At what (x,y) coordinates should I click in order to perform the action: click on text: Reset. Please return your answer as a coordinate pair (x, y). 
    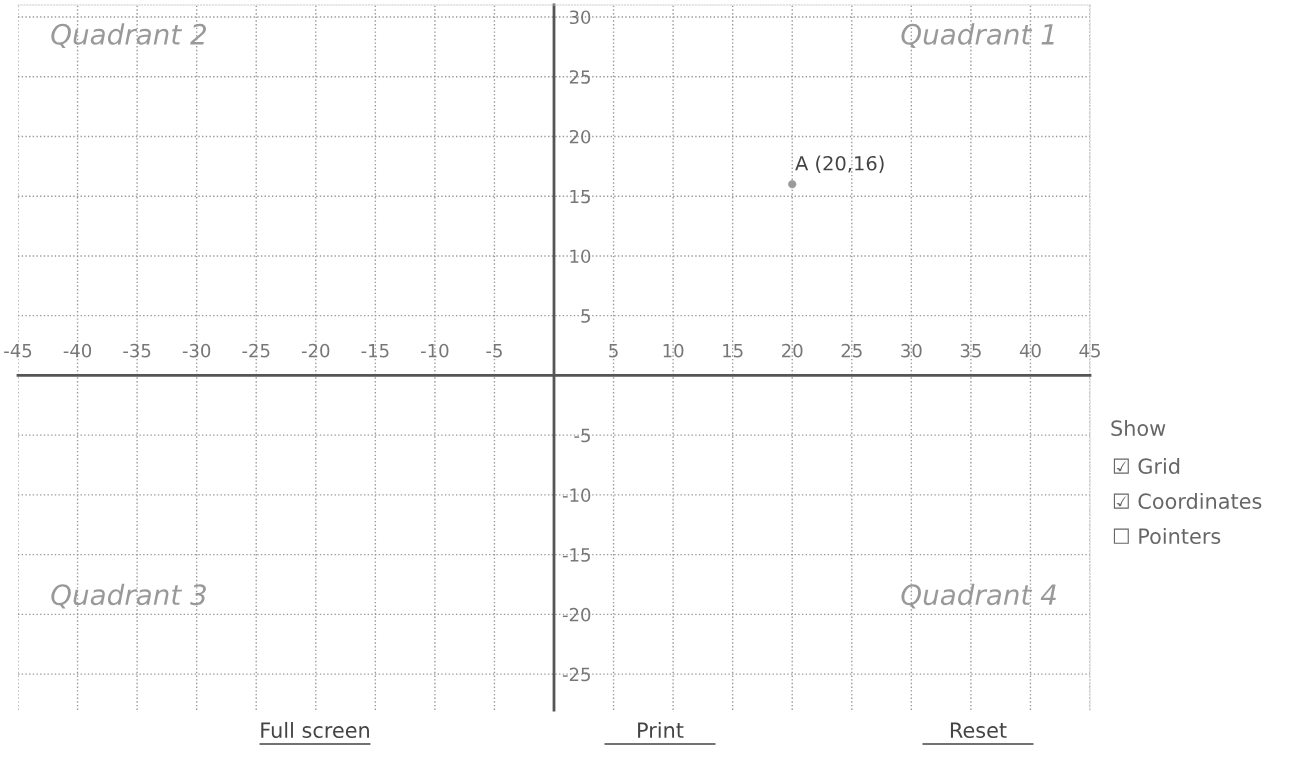
    Looking at the image, I should click on (978, 730).